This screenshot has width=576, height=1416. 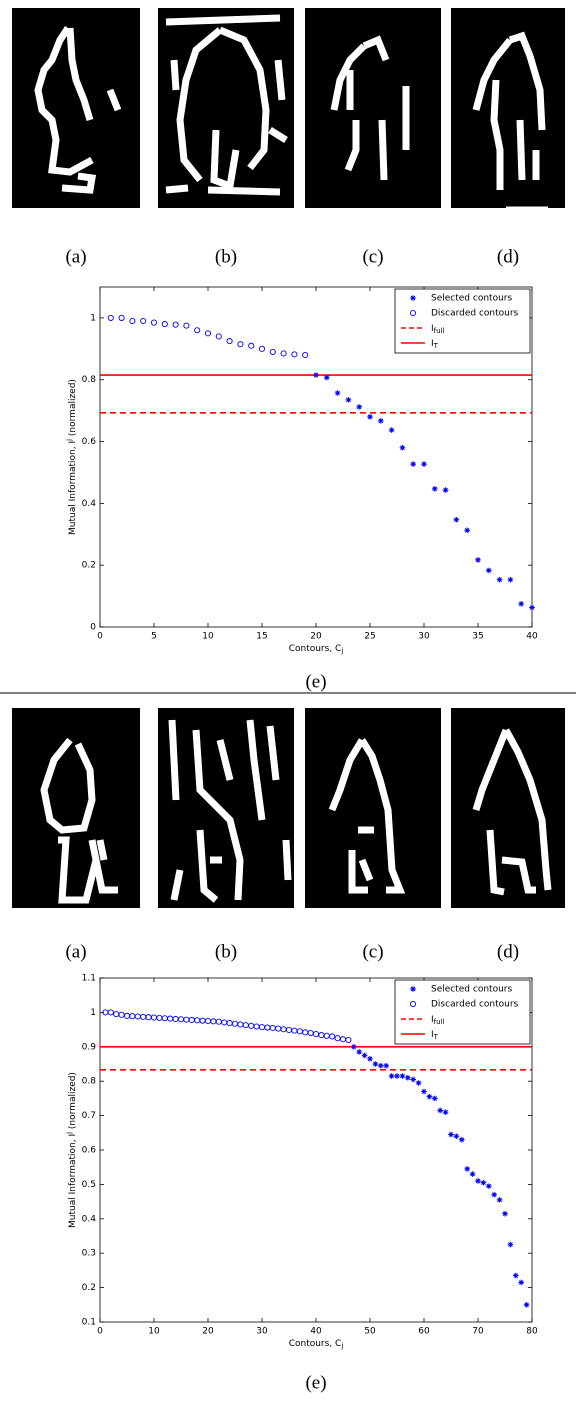 What do you see at coordinates (93, 628) in the screenshot?
I see `y-tick-label: 0` at bounding box center [93, 628].